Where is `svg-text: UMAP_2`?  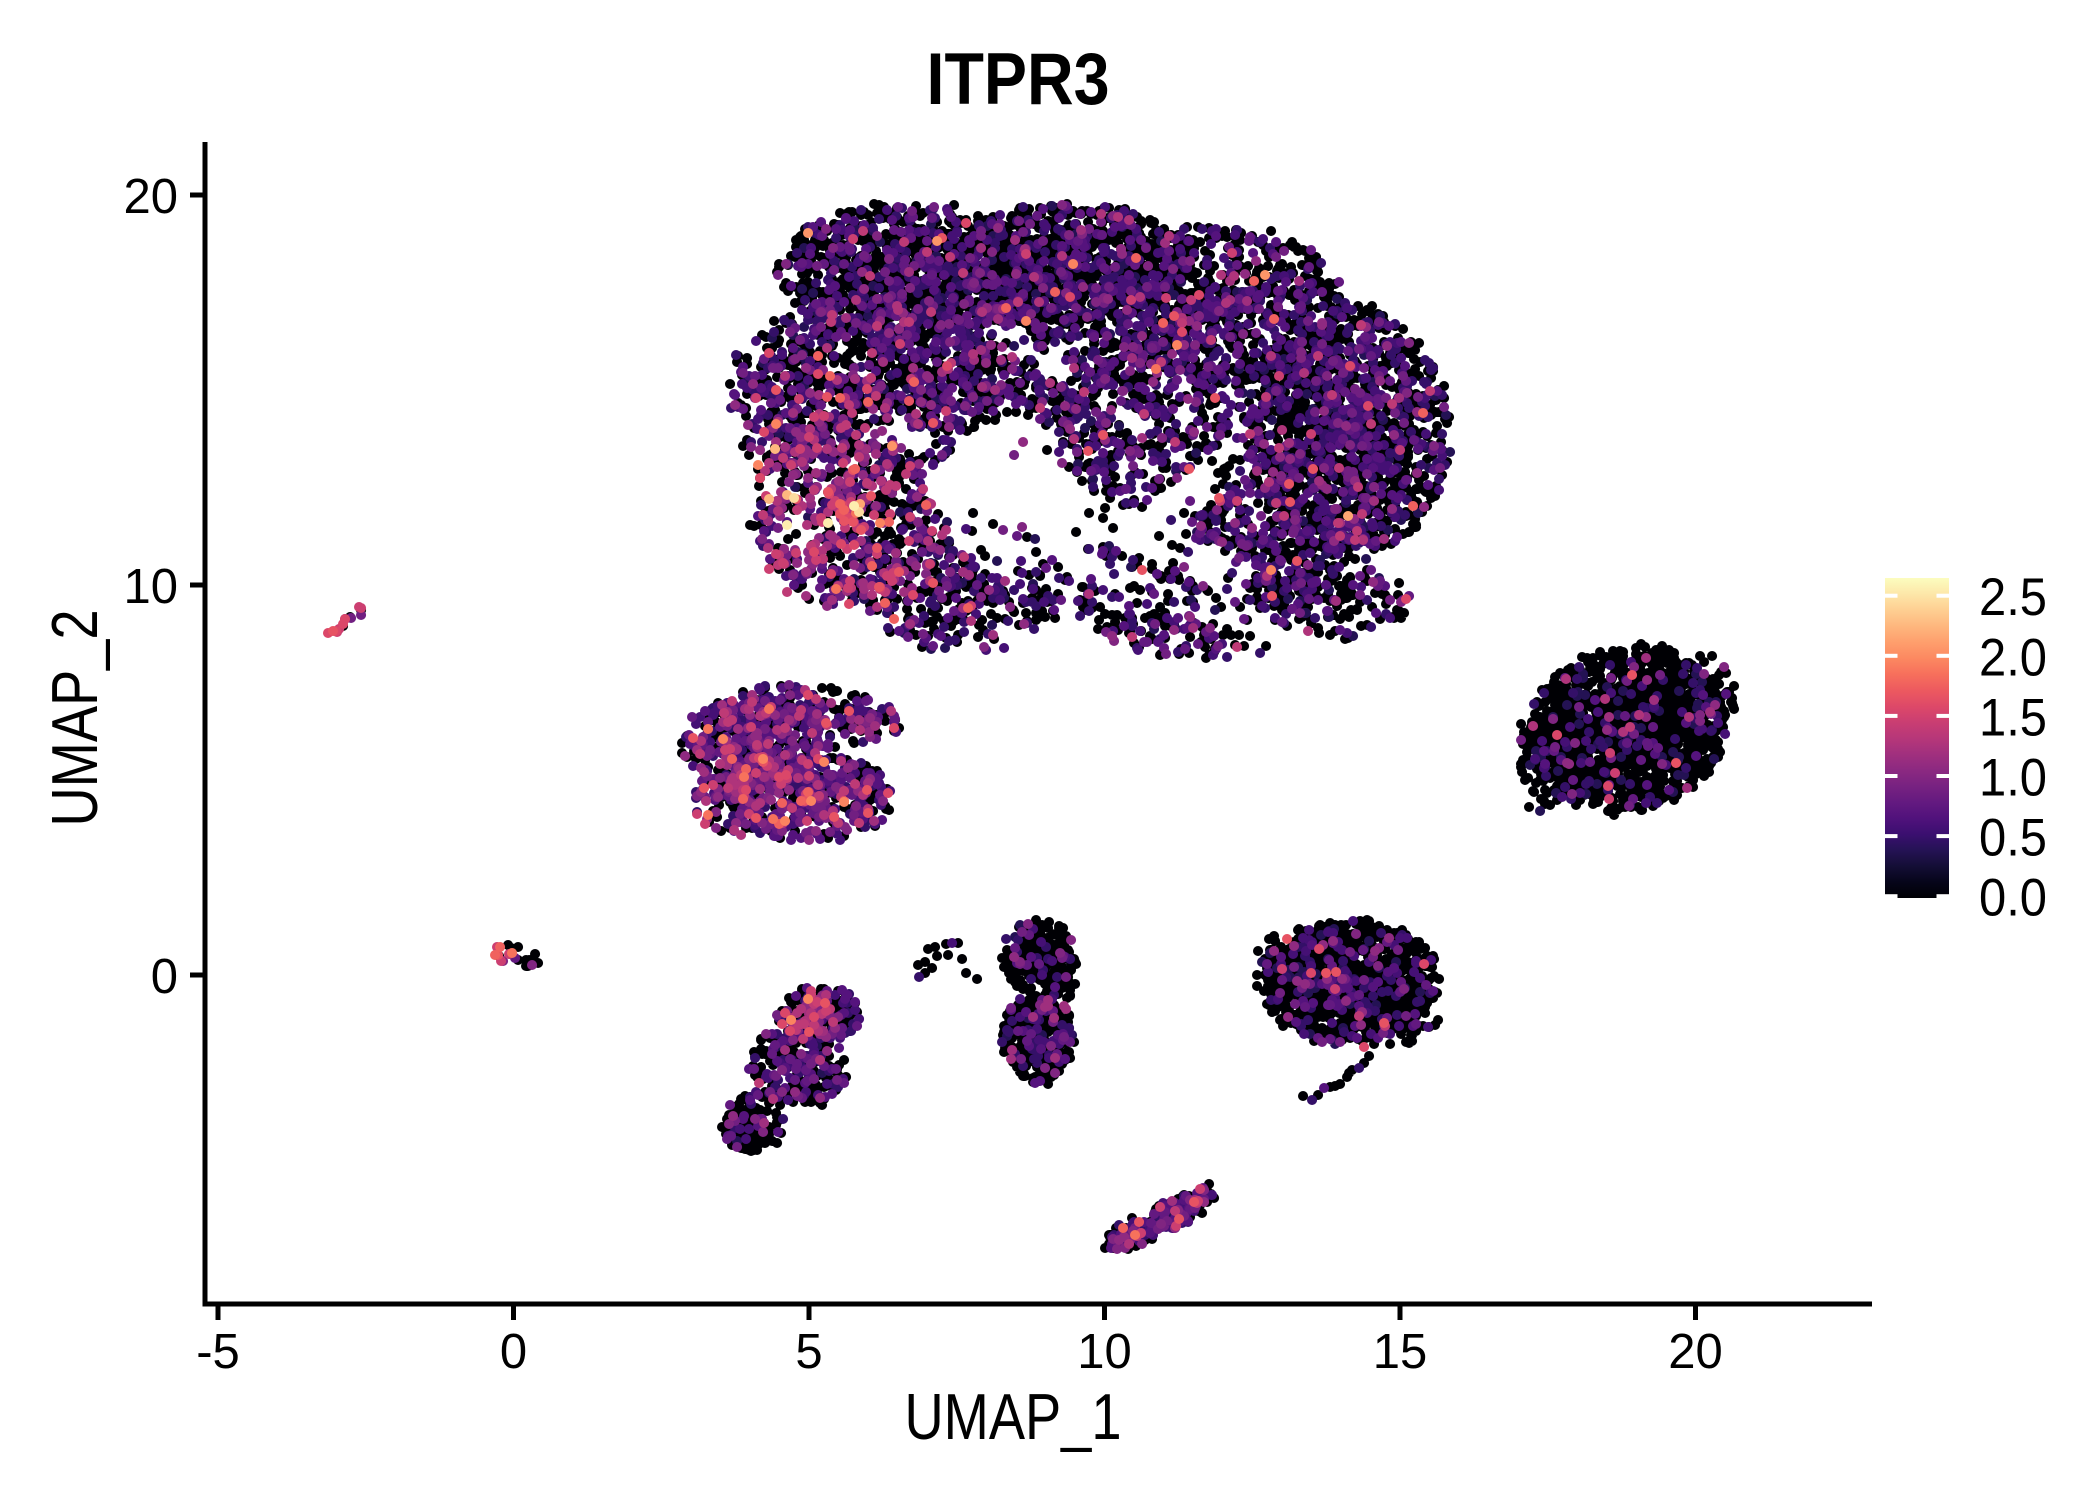
svg-text: UMAP_2 is located at coordinates (74, 718).